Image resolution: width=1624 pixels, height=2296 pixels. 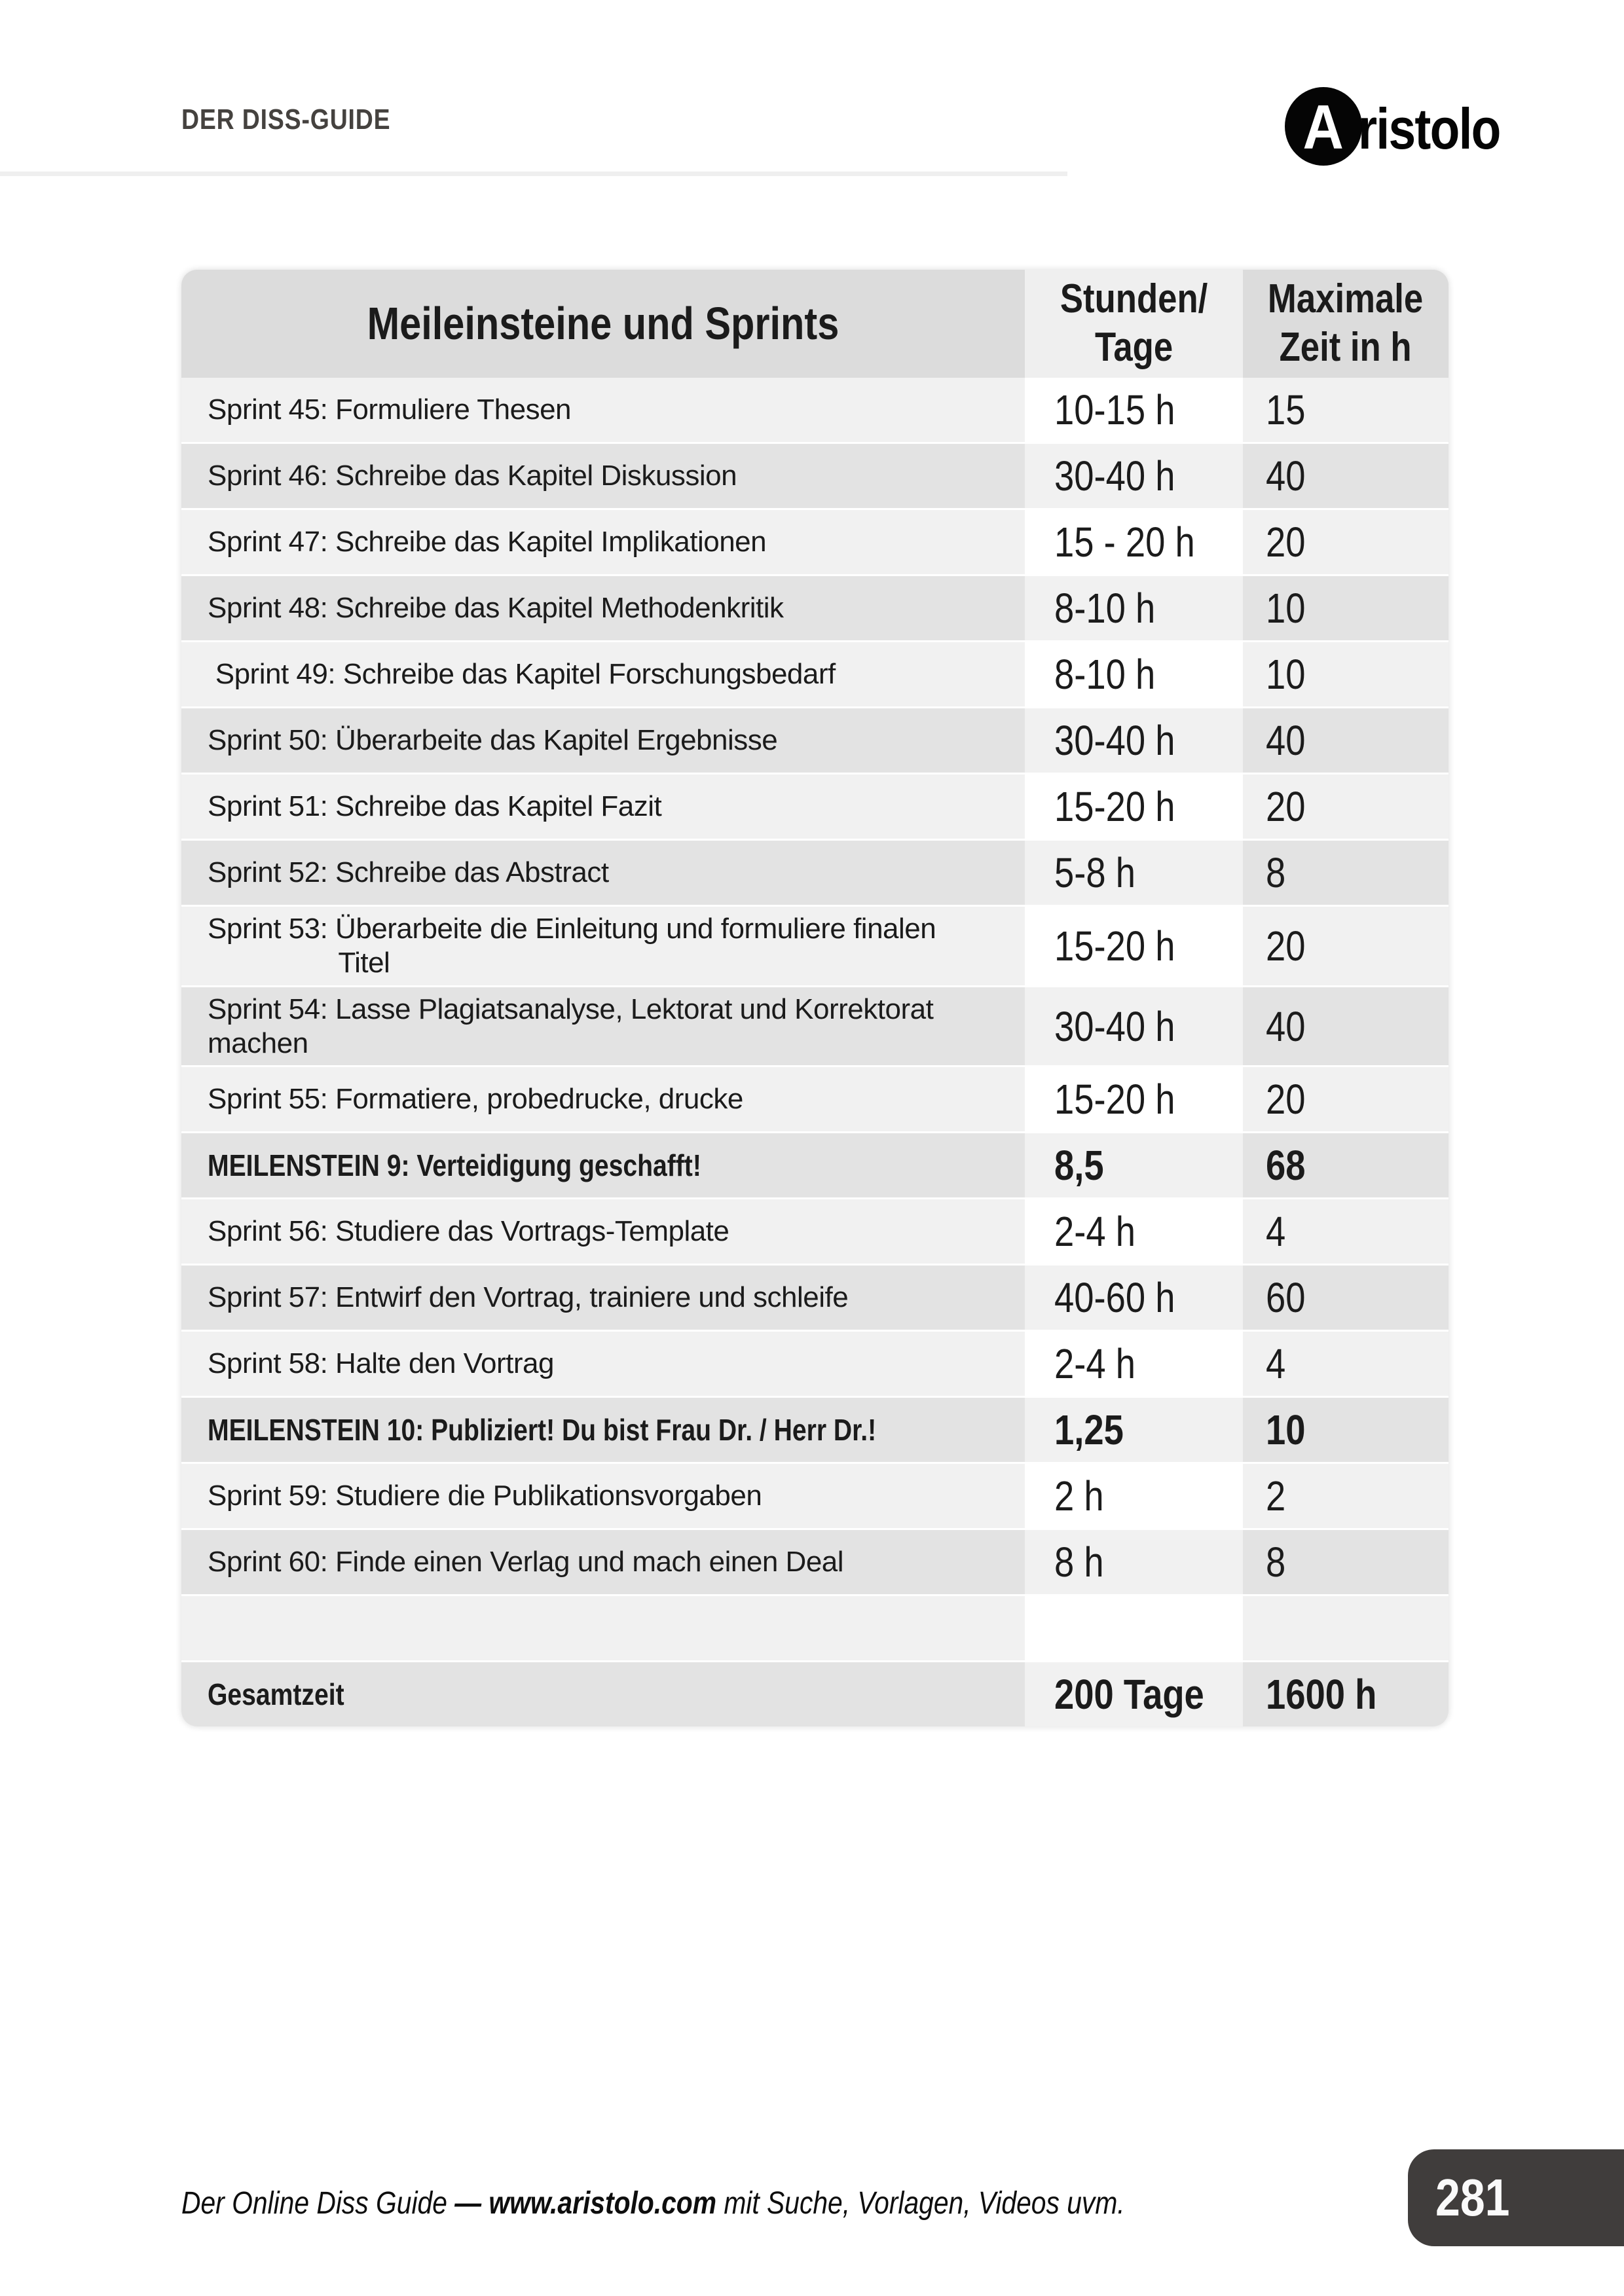 What do you see at coordinates (1286, 409) in the screenshot?
I see `max-hours-value: 15` at bounding box center [1286, 409].